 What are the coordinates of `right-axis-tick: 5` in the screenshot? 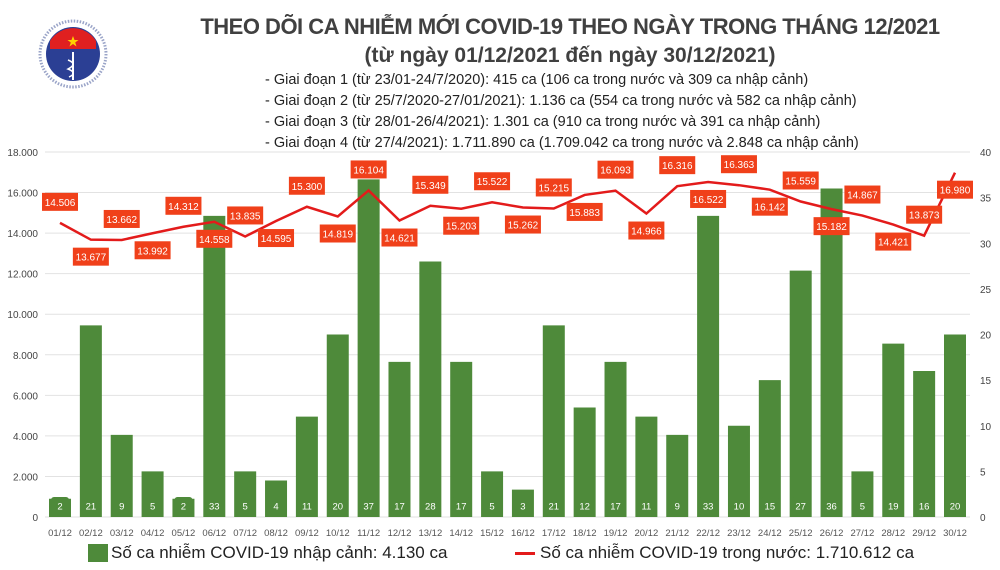 It's located at (983, 472).